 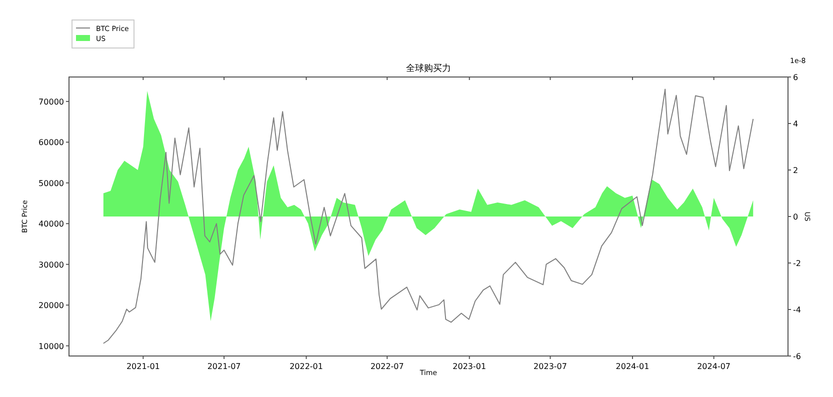 What do you see at coordinates (387, 366) in the screenshot?
I see `x-tick-label: 2022-07` at bounding box center [387, 366].